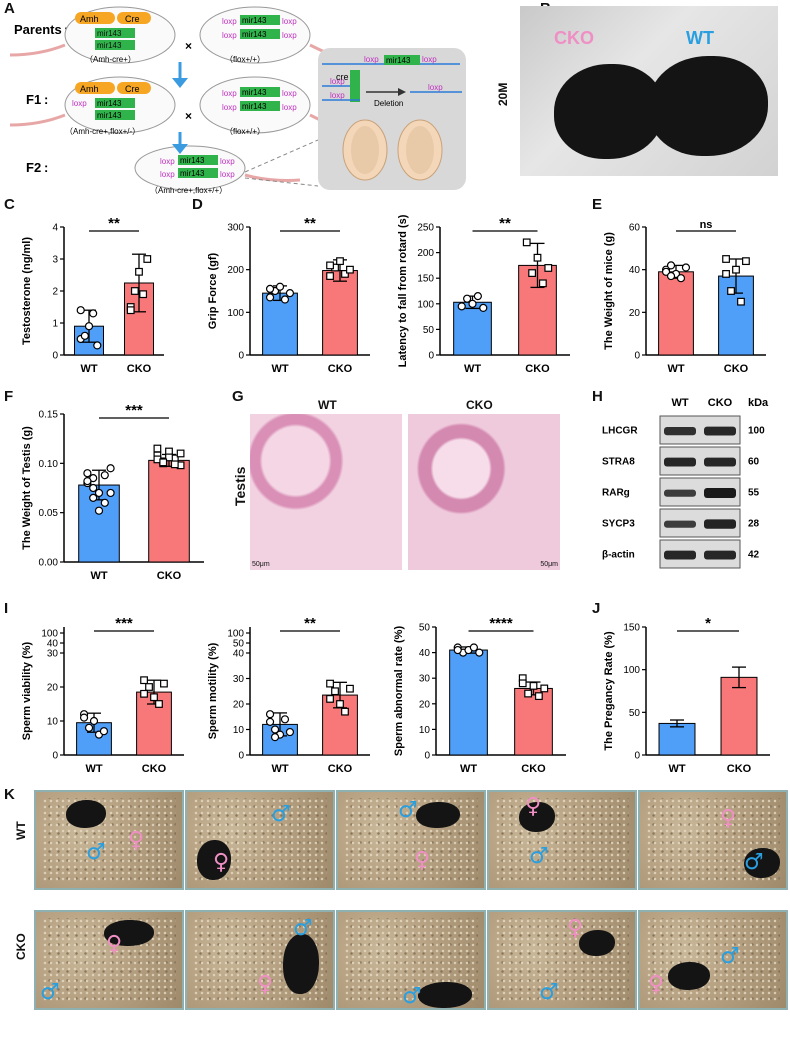 The width and height of the screenshot is (790, 1037). I want to click on y-tick-label: 50, so click(425, 628).